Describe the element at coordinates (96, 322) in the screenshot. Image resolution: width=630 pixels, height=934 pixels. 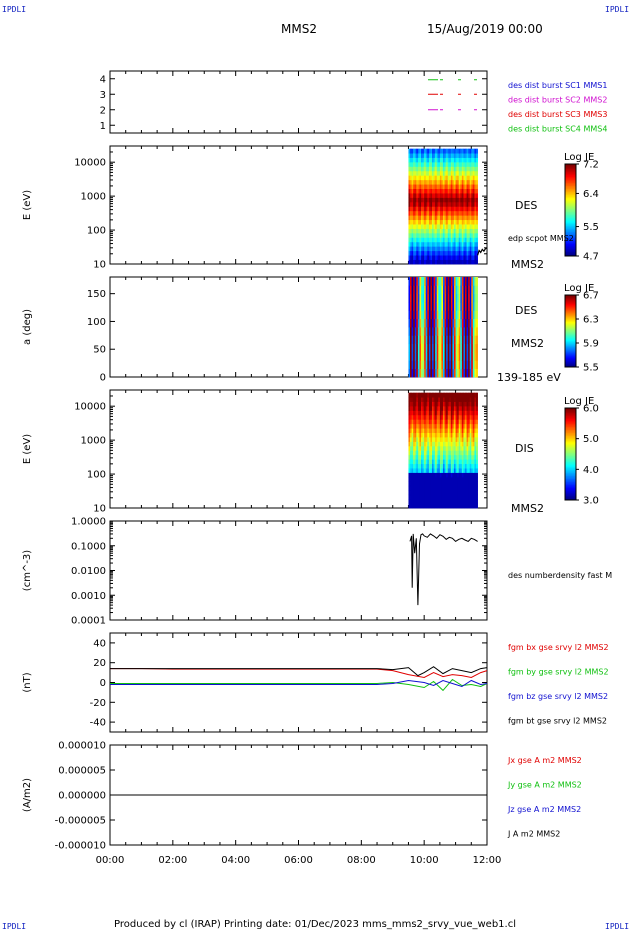
I see `y-tick-label: 100` at that location.